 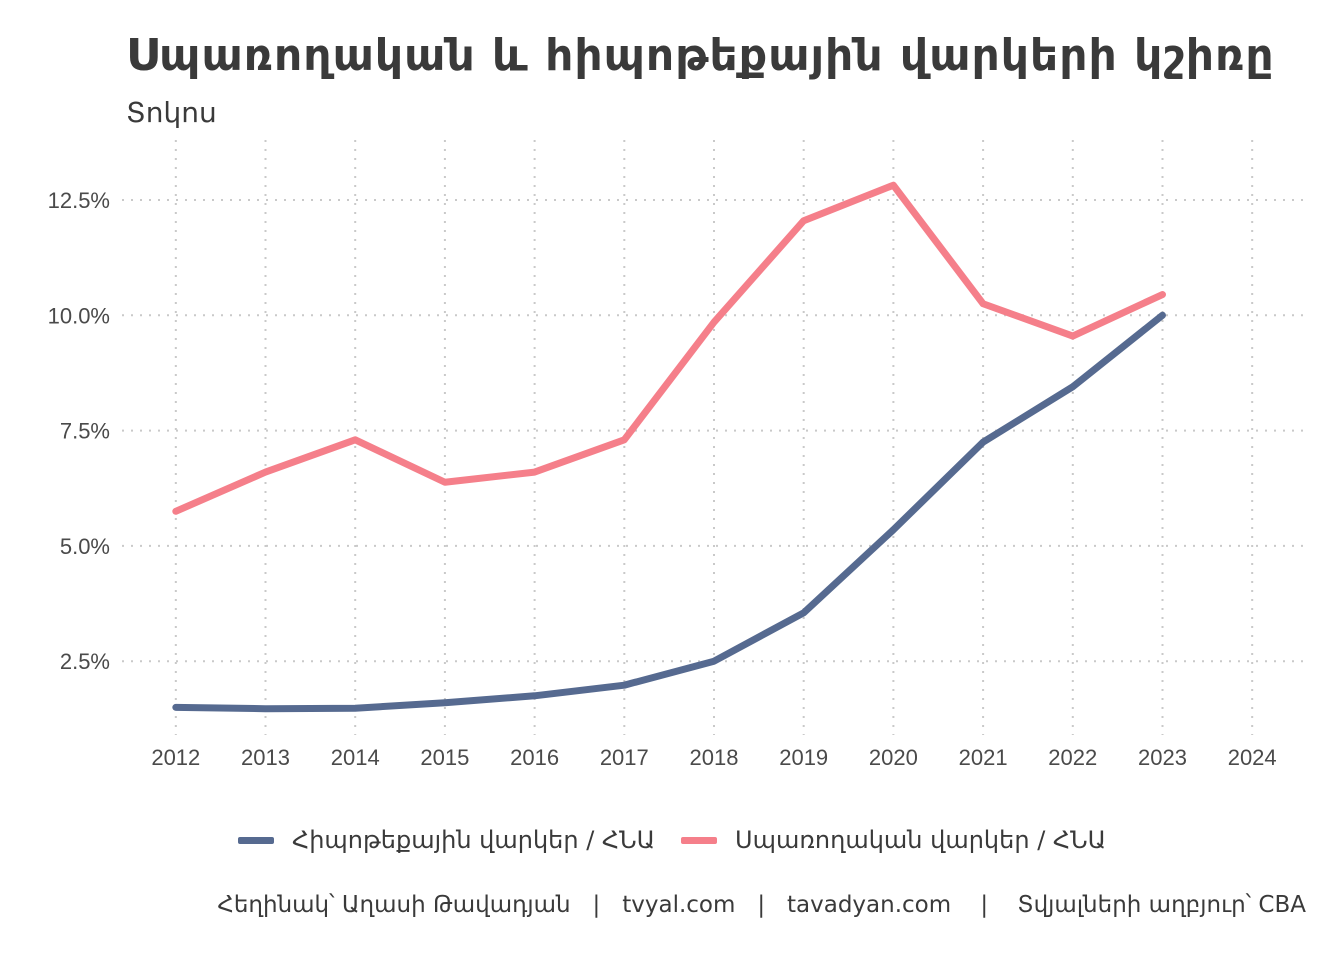 I want to click on y-tick-label: 2.5%, so click(x=85, y=661).